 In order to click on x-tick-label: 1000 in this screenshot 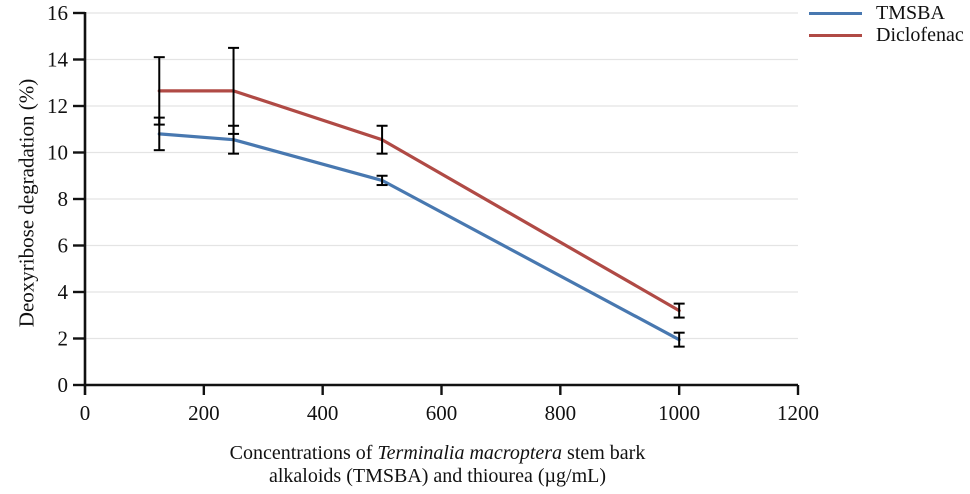, I will do `click(679, 413)`.